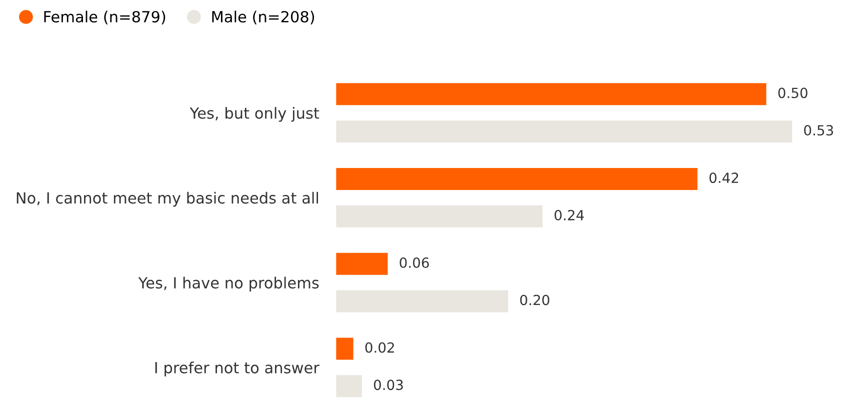 This screenshot has height=414, width=864. I want to click on y-tick-label: I prefer not to answer, so click(237, 369).